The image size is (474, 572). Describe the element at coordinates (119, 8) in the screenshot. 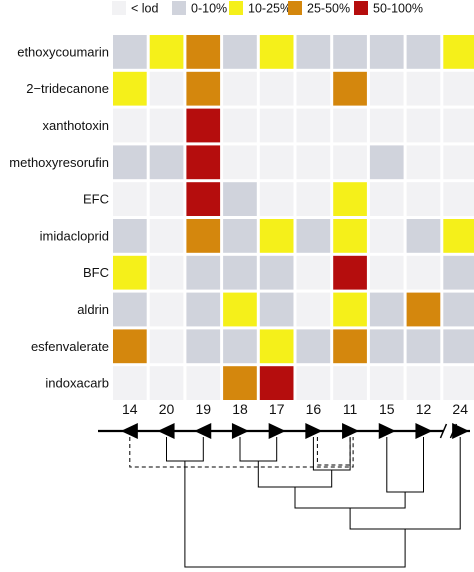

I see `legend-swatch-lod` at that location.